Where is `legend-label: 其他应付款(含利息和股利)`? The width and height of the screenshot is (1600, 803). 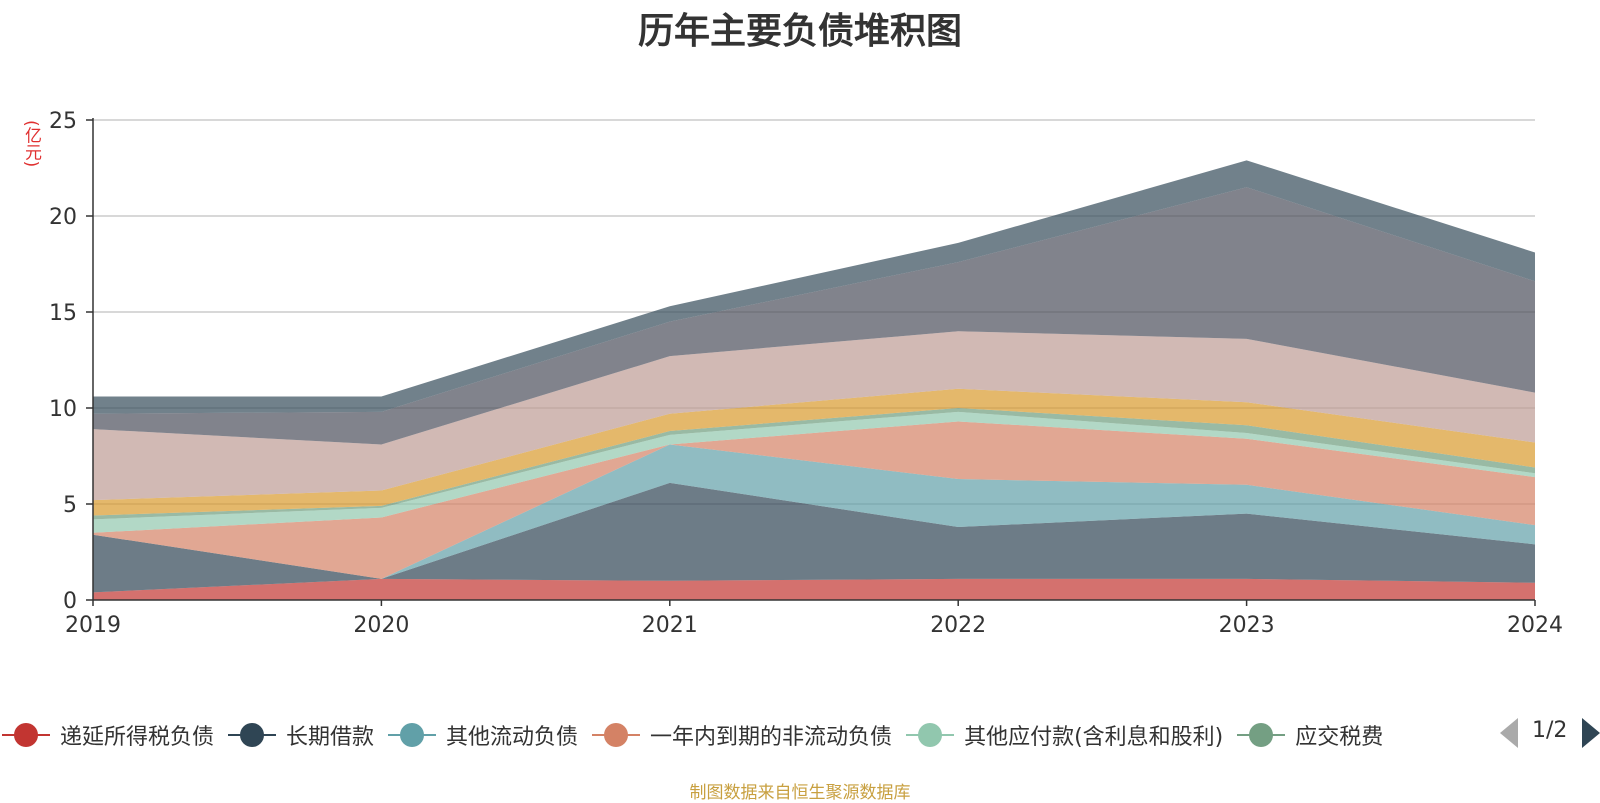
legend-label: 其他应付款(含利息和股利) is located at coordinates (1094, 737).